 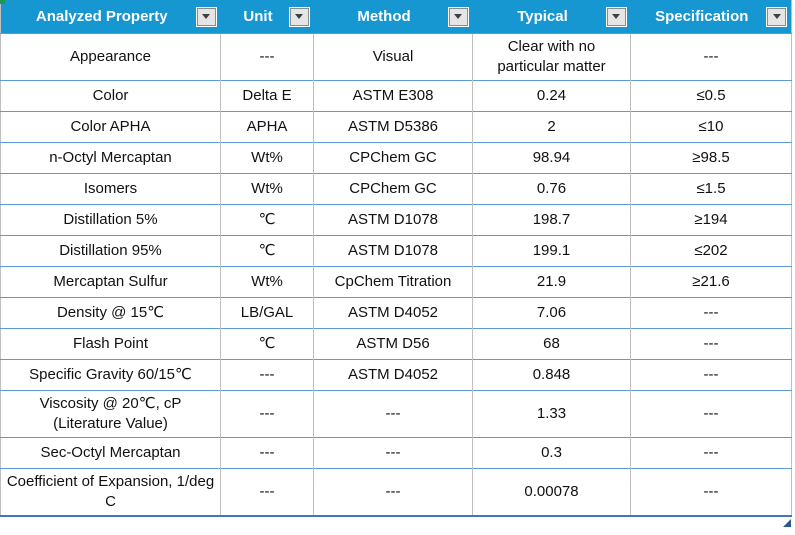 I want to click on table-cell: Density @ 15℃, so click(x=110, y=313).